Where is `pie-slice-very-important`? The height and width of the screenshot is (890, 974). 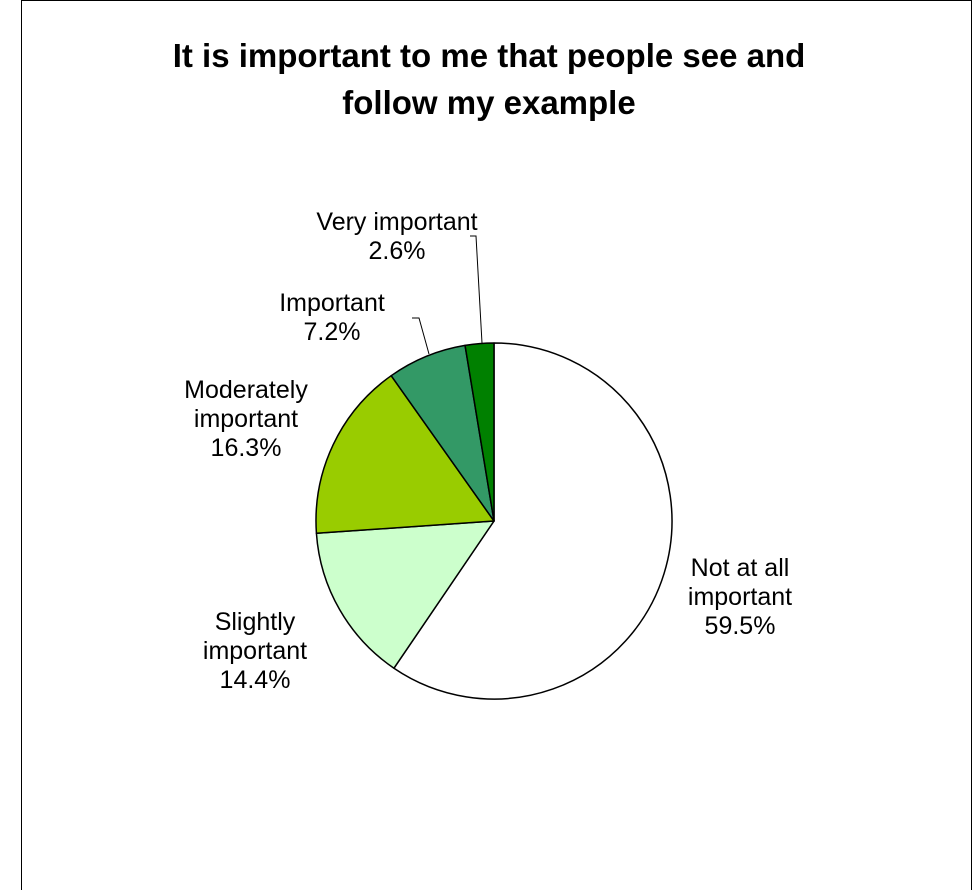
pie-slice-very-important is located at coordinates (479, 432).